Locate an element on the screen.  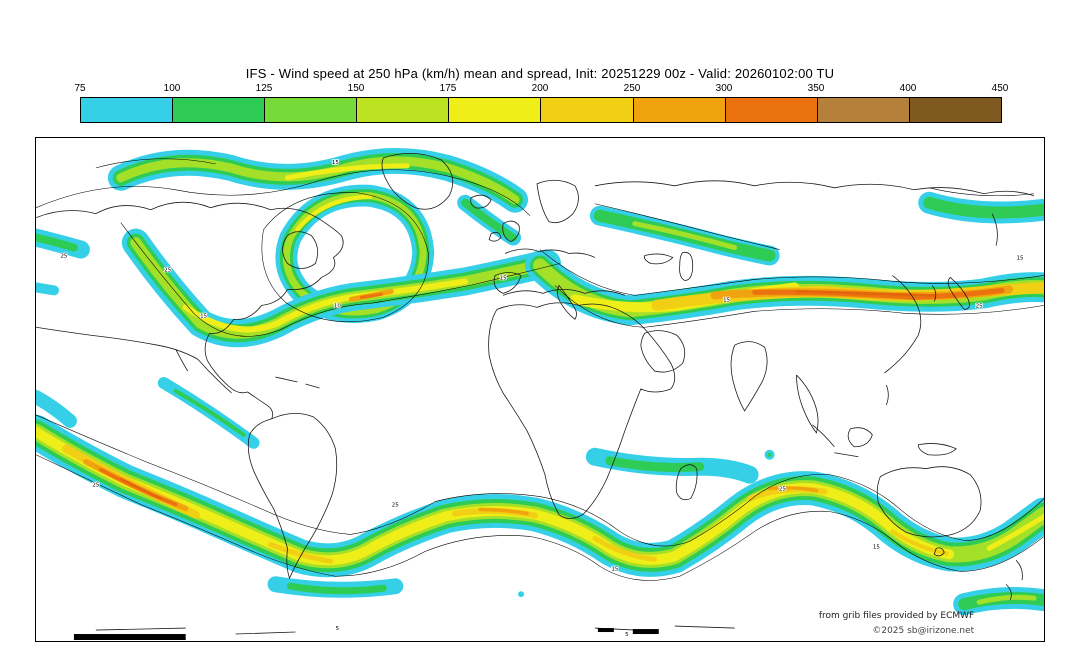
colorbar-tick: 100 is located at coordinates (172, 88).